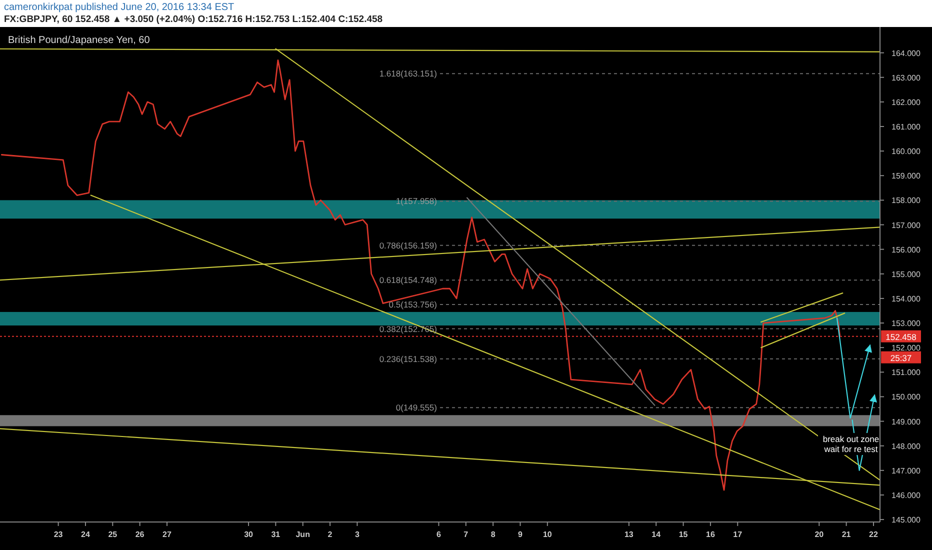 The image size is (932, 550). Describe the element at coordinates (901, 357) in the screenshot. I see `text: 25:37` at that location.